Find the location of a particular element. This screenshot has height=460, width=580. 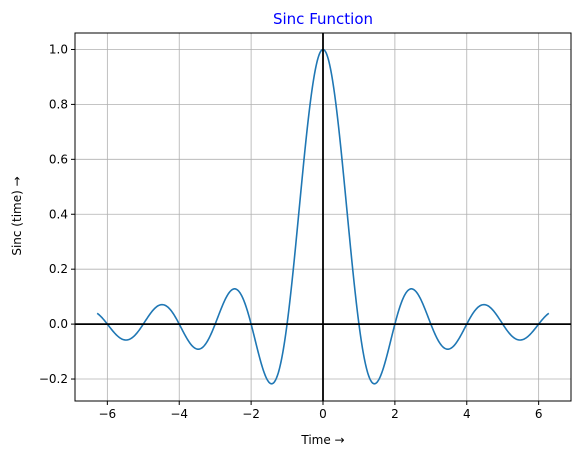

y-tick-label: 1.0 is located at coordinates (58, 49).